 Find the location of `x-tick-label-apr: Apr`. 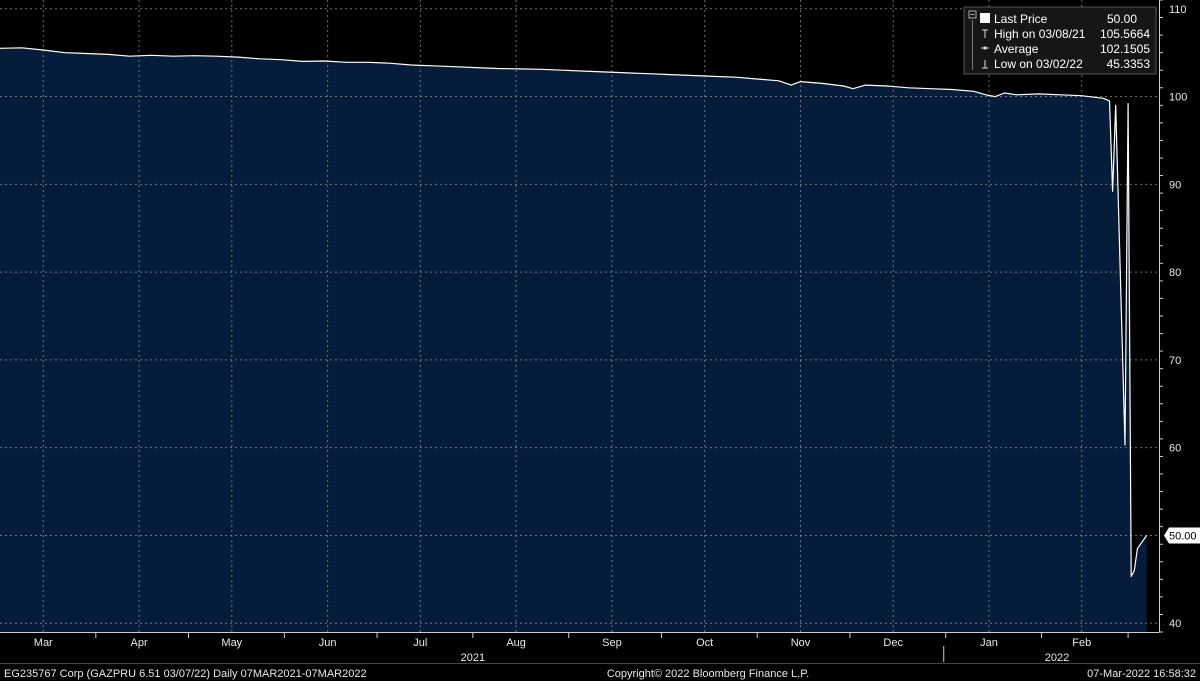

x-tick-label-apr: Apr is located at coordinates (139, 643).